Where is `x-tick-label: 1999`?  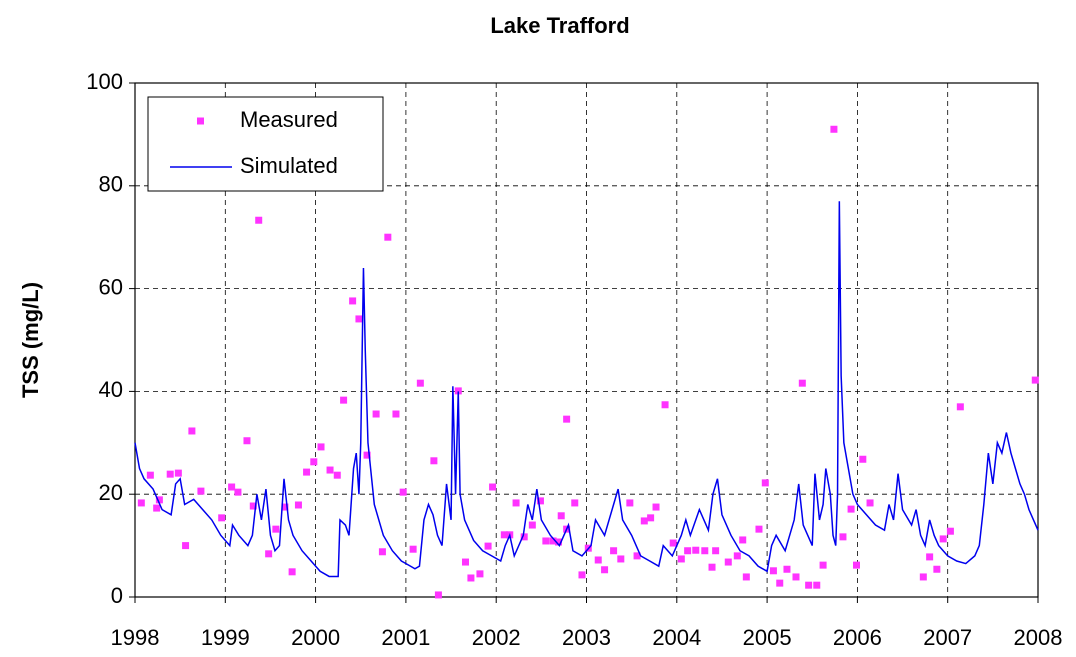 x-tick-label: 1999 is located at coordinates (225, 637).